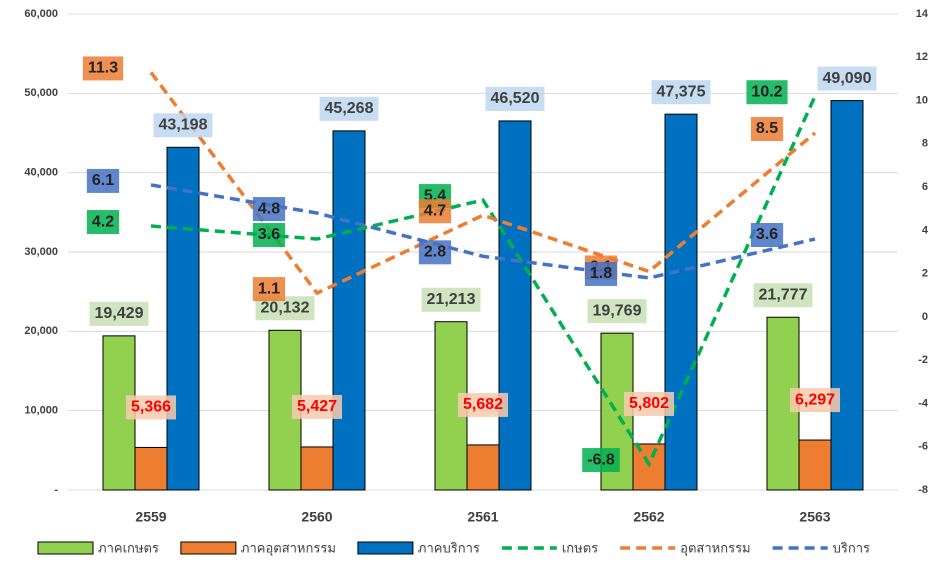 The height and width of the screenshot is (586, 934). I want to click on value-label: 46,520, so click(515, 98).